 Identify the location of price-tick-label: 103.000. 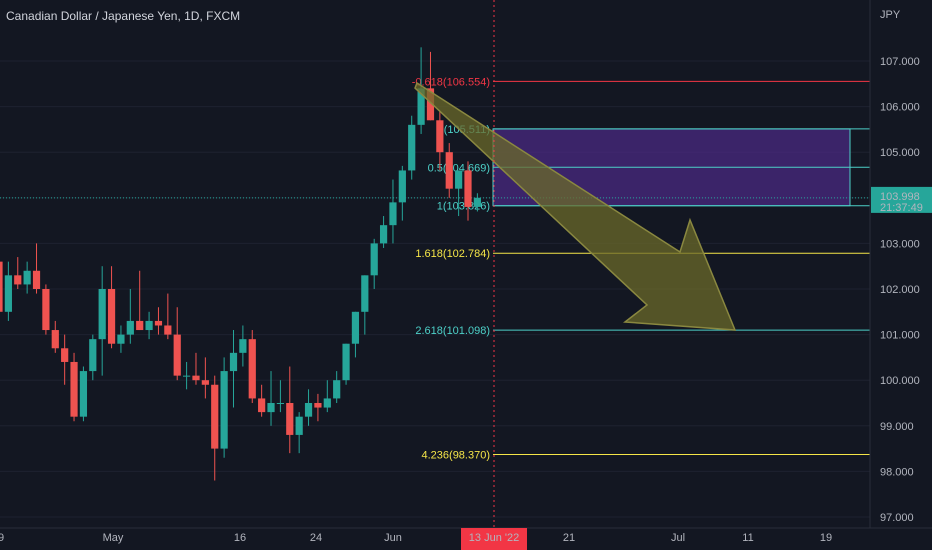
(900, 244).